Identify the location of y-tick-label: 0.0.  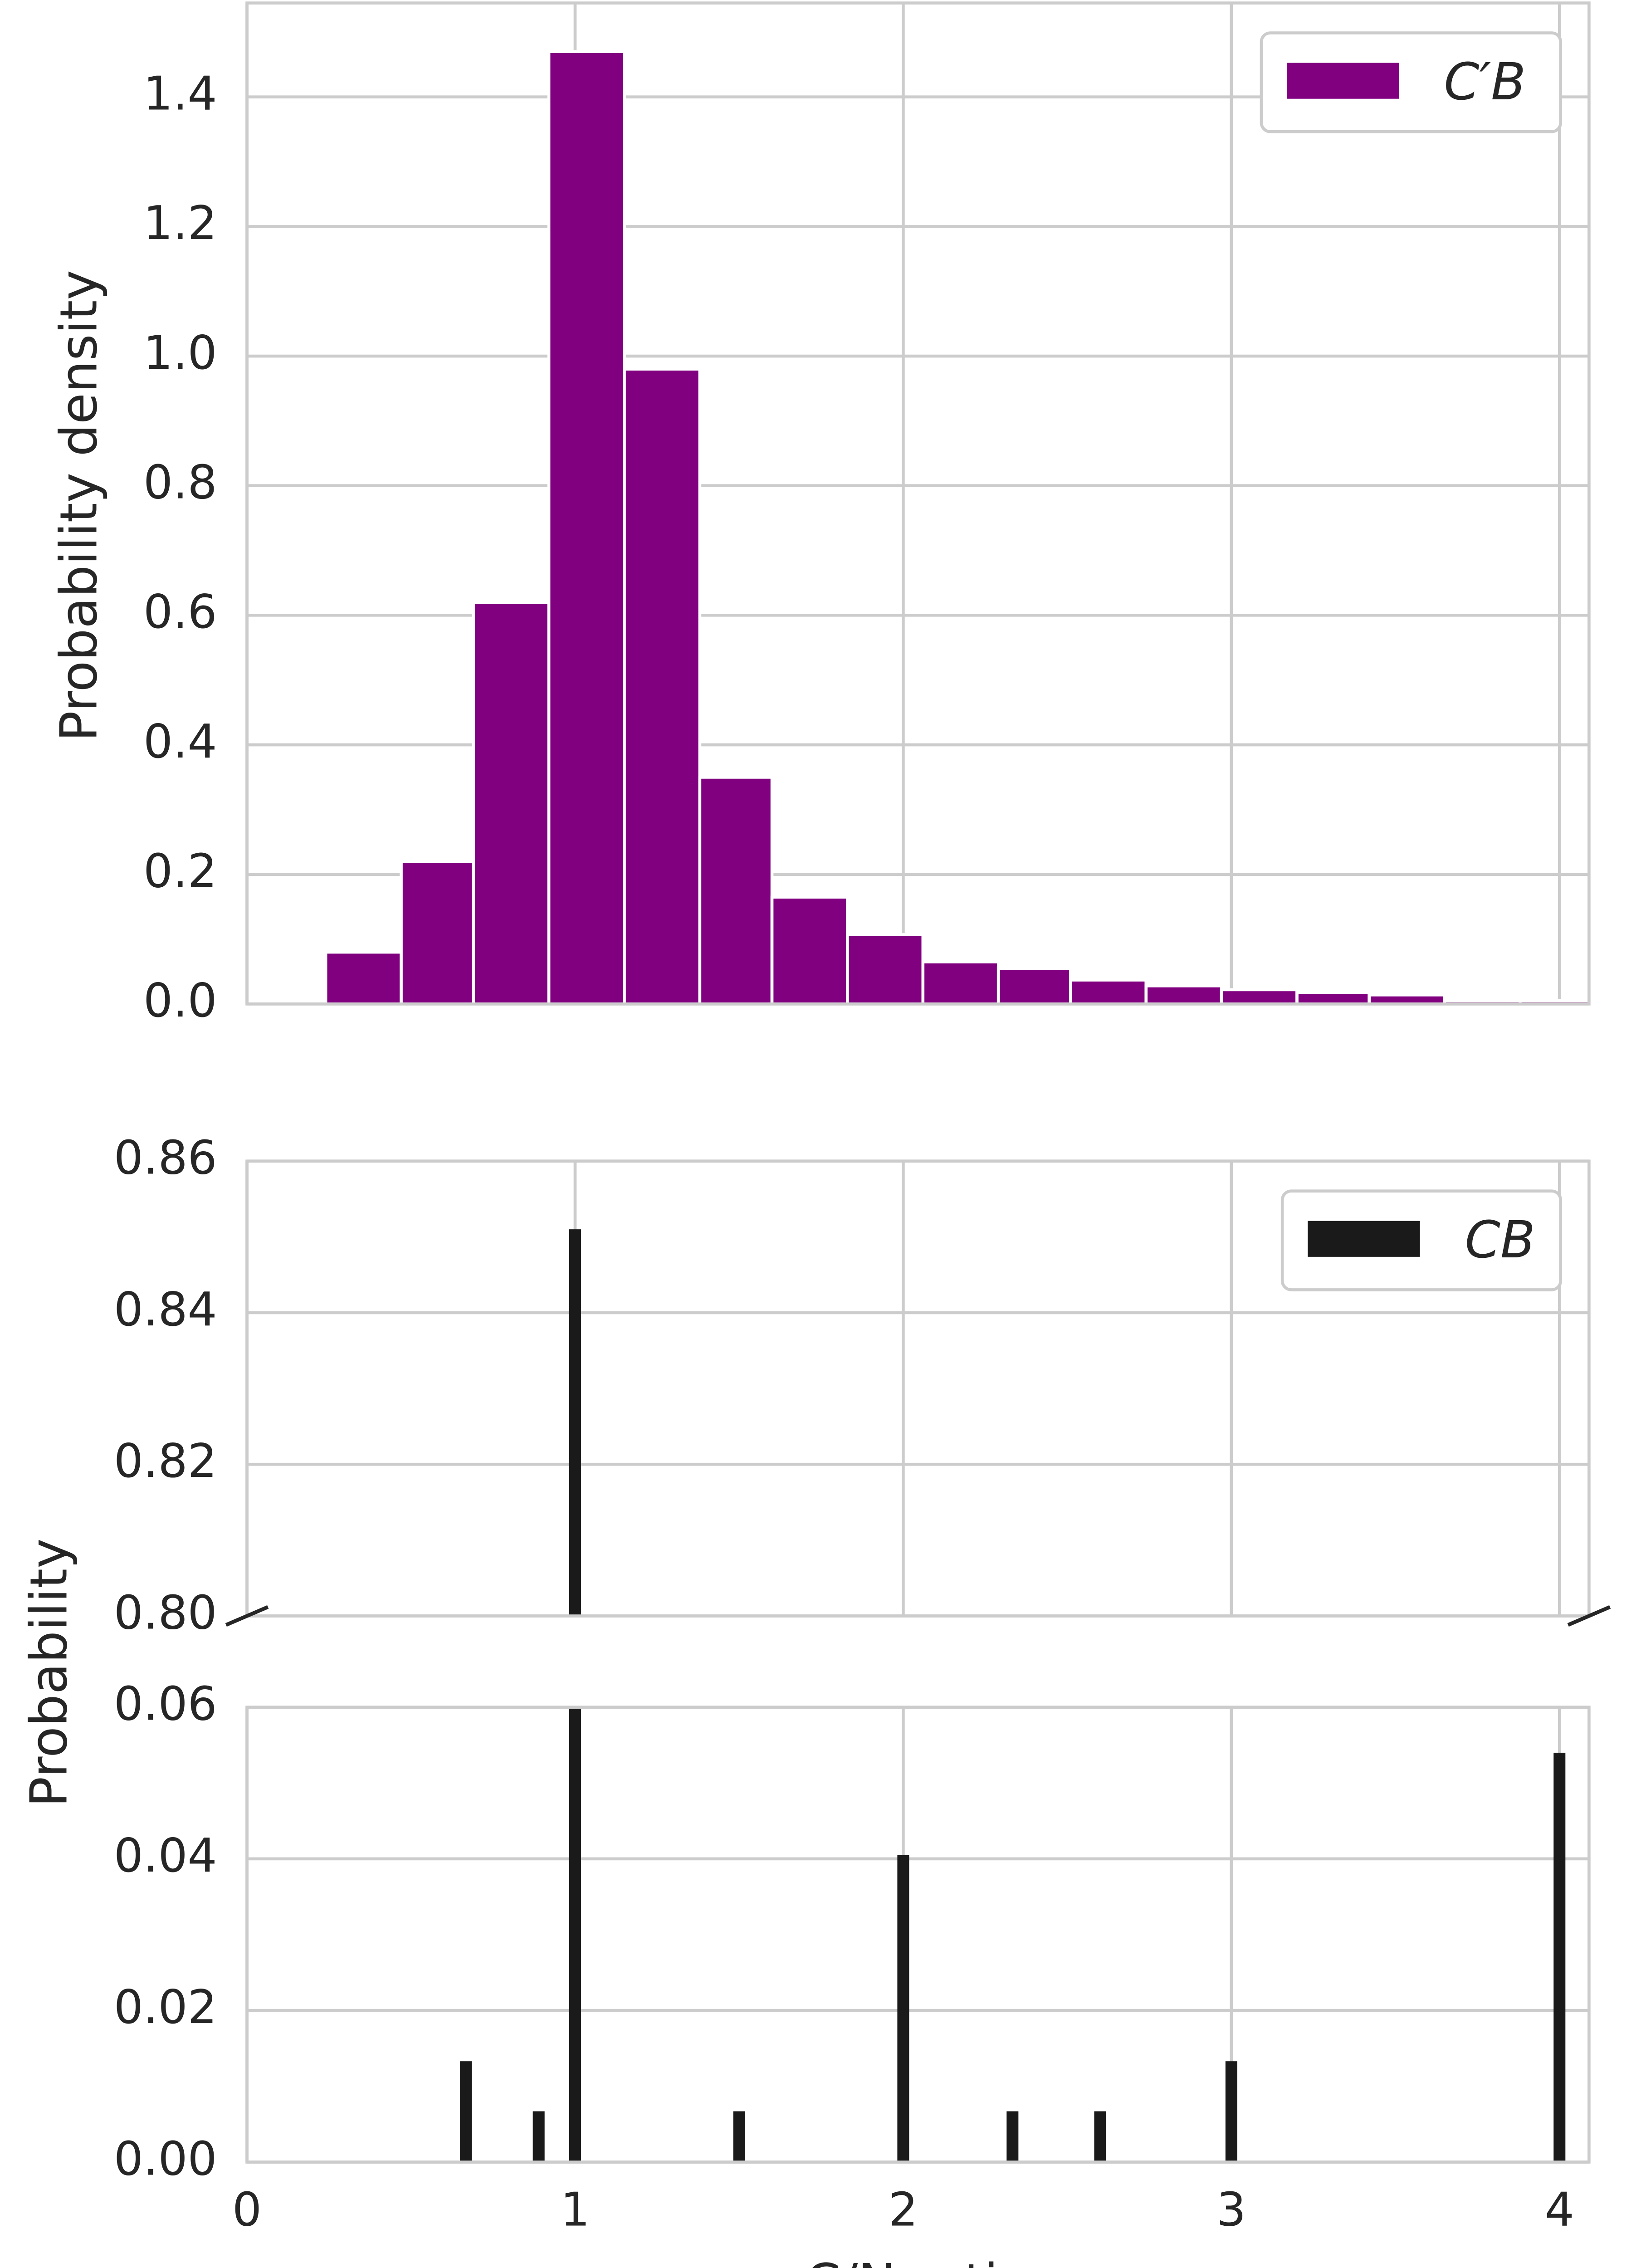
(180, 1001).